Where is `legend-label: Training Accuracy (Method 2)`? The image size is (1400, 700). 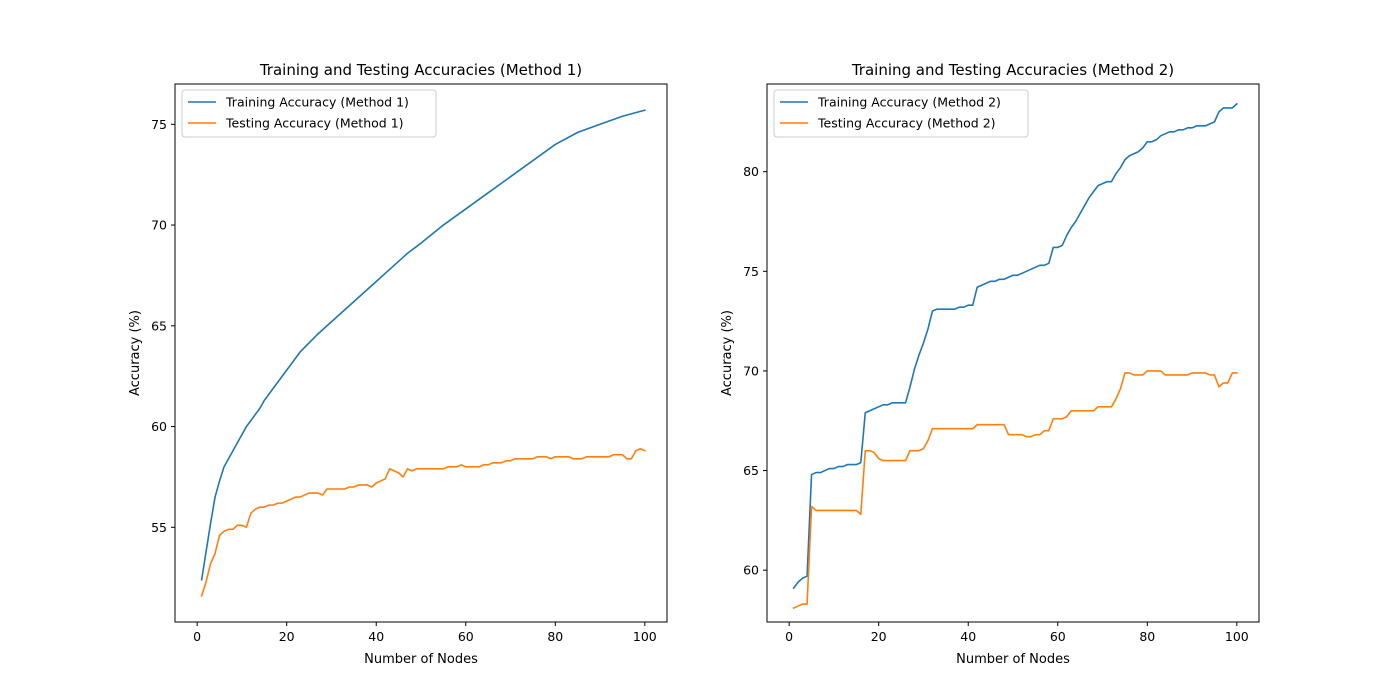
legend-label: Training Accuracy (Method 2) is located at coordinates (909, 102).